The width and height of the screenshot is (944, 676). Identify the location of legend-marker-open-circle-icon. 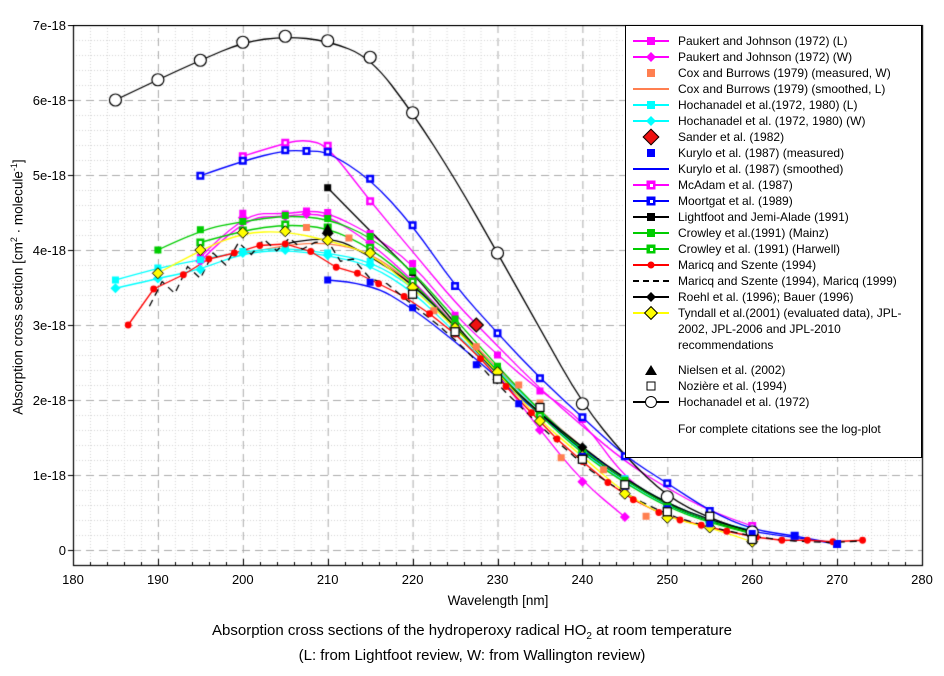
(651, 402).